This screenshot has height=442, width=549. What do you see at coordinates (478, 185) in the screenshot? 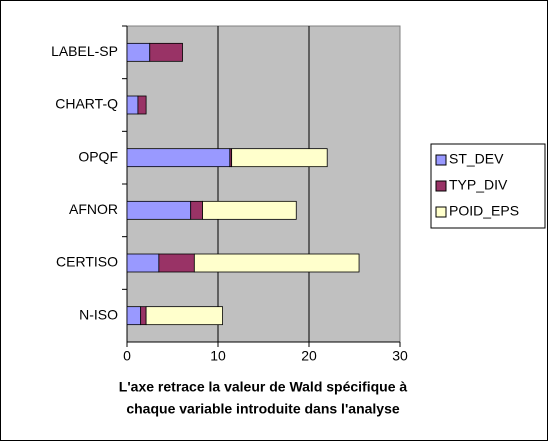
I see `legend-label: TYP_DIV` at bounding box center [478, 185].